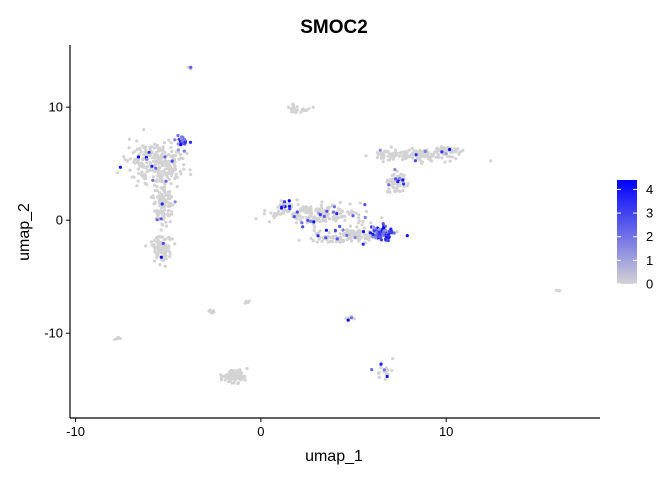 This screenshot has width=672, height=480. I want to click on x-axis-ticks: -10 0 10, so click(259, 428).